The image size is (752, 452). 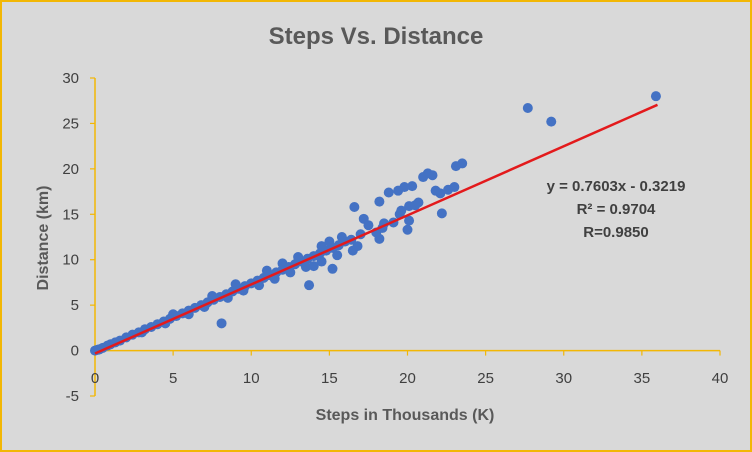 I want to click on chart-title: Steps Vs. Distance, so click(x=376, y=36).